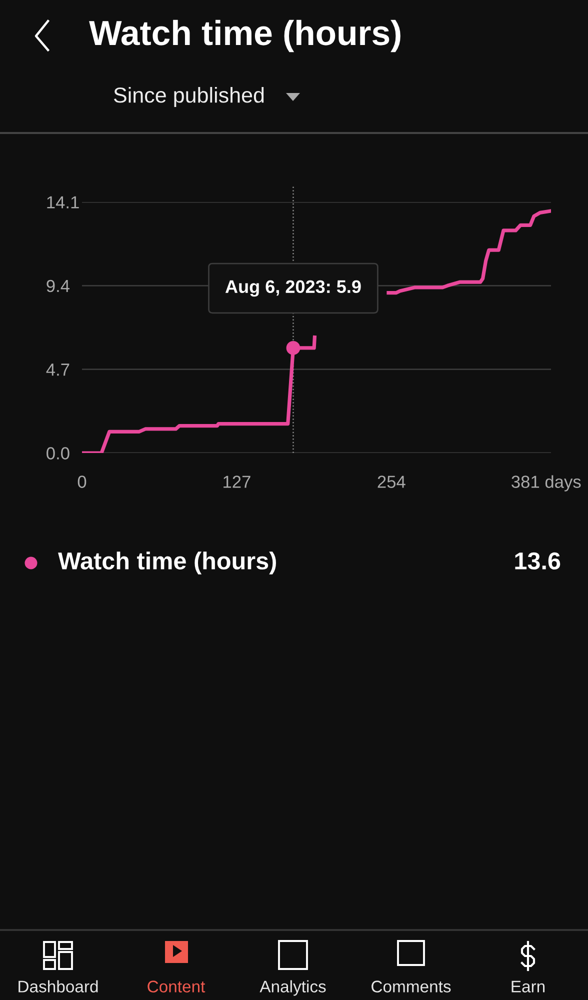  I want to click on text: 13.6, so click(537, 561).